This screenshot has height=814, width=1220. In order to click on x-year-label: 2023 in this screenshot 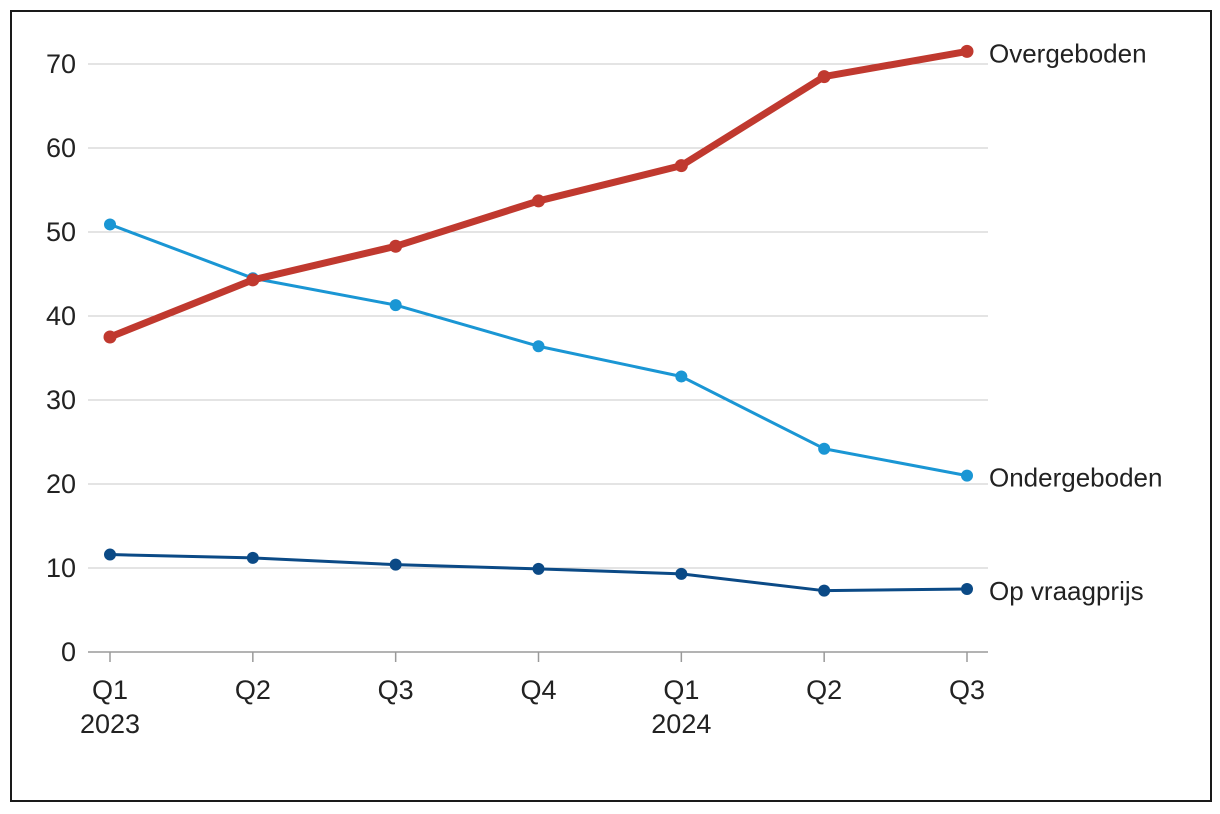, I will do `click(110, 724)`.